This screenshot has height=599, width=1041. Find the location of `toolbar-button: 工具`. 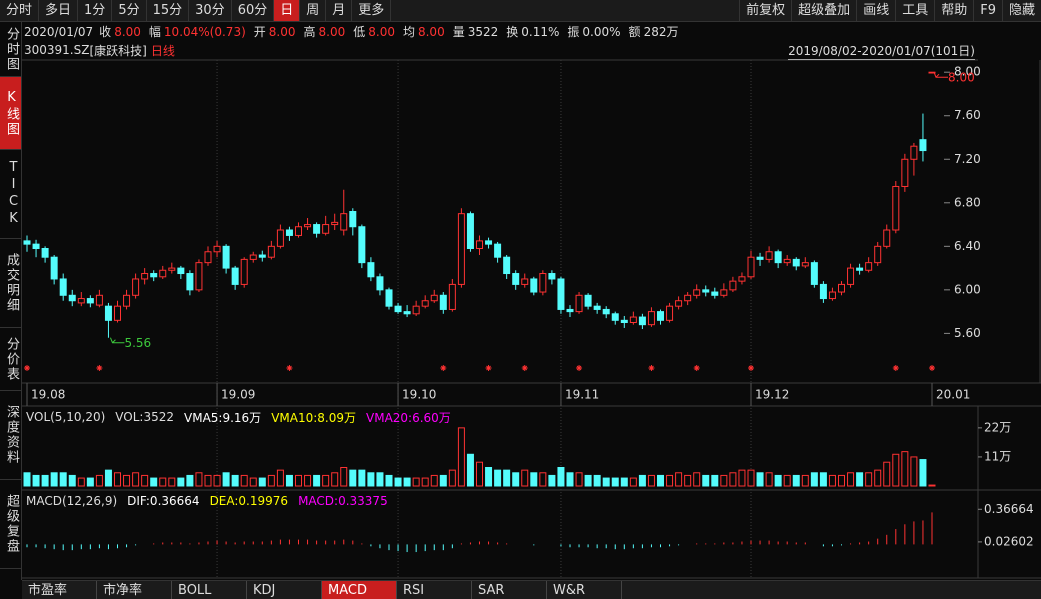

toolbar-button: 工具 is located at coordinates (914, 10).